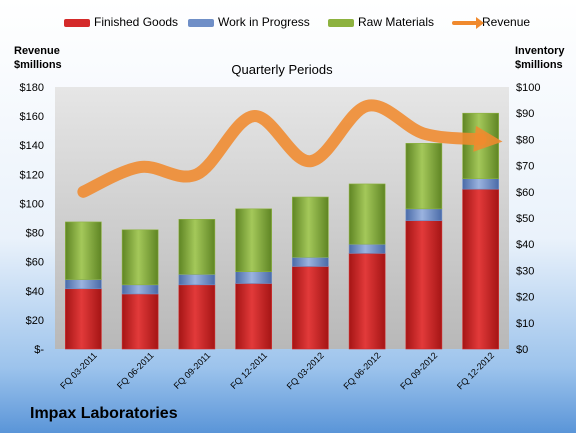 The image size is (576, 433). What do you see at coordinates (264, 22) in the screenshot?
I see `legend-label-work-in-progress: Work in Progress` at bounding box center [264, 22].